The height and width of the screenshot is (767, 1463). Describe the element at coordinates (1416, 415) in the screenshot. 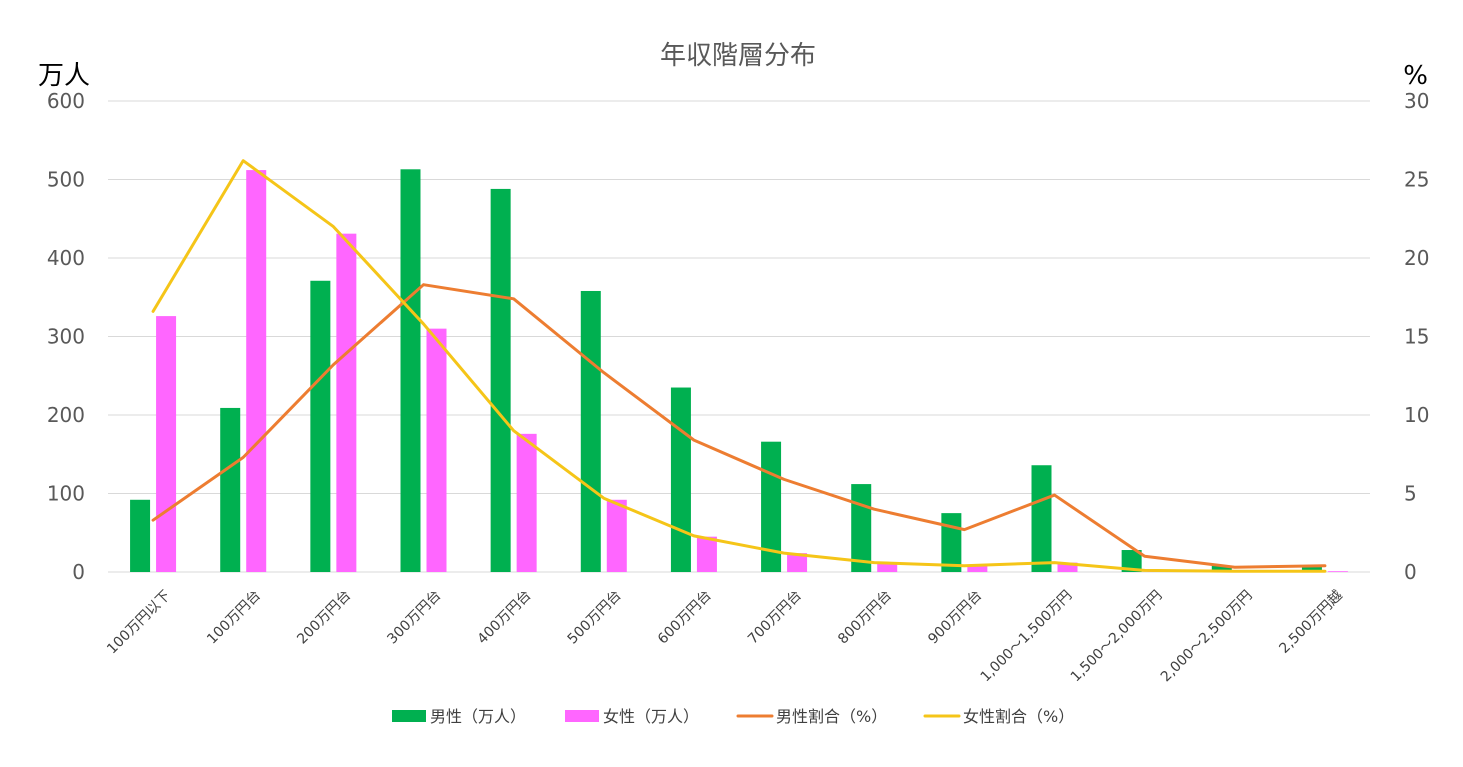

I see `y2-tick-label: 10` at that location.